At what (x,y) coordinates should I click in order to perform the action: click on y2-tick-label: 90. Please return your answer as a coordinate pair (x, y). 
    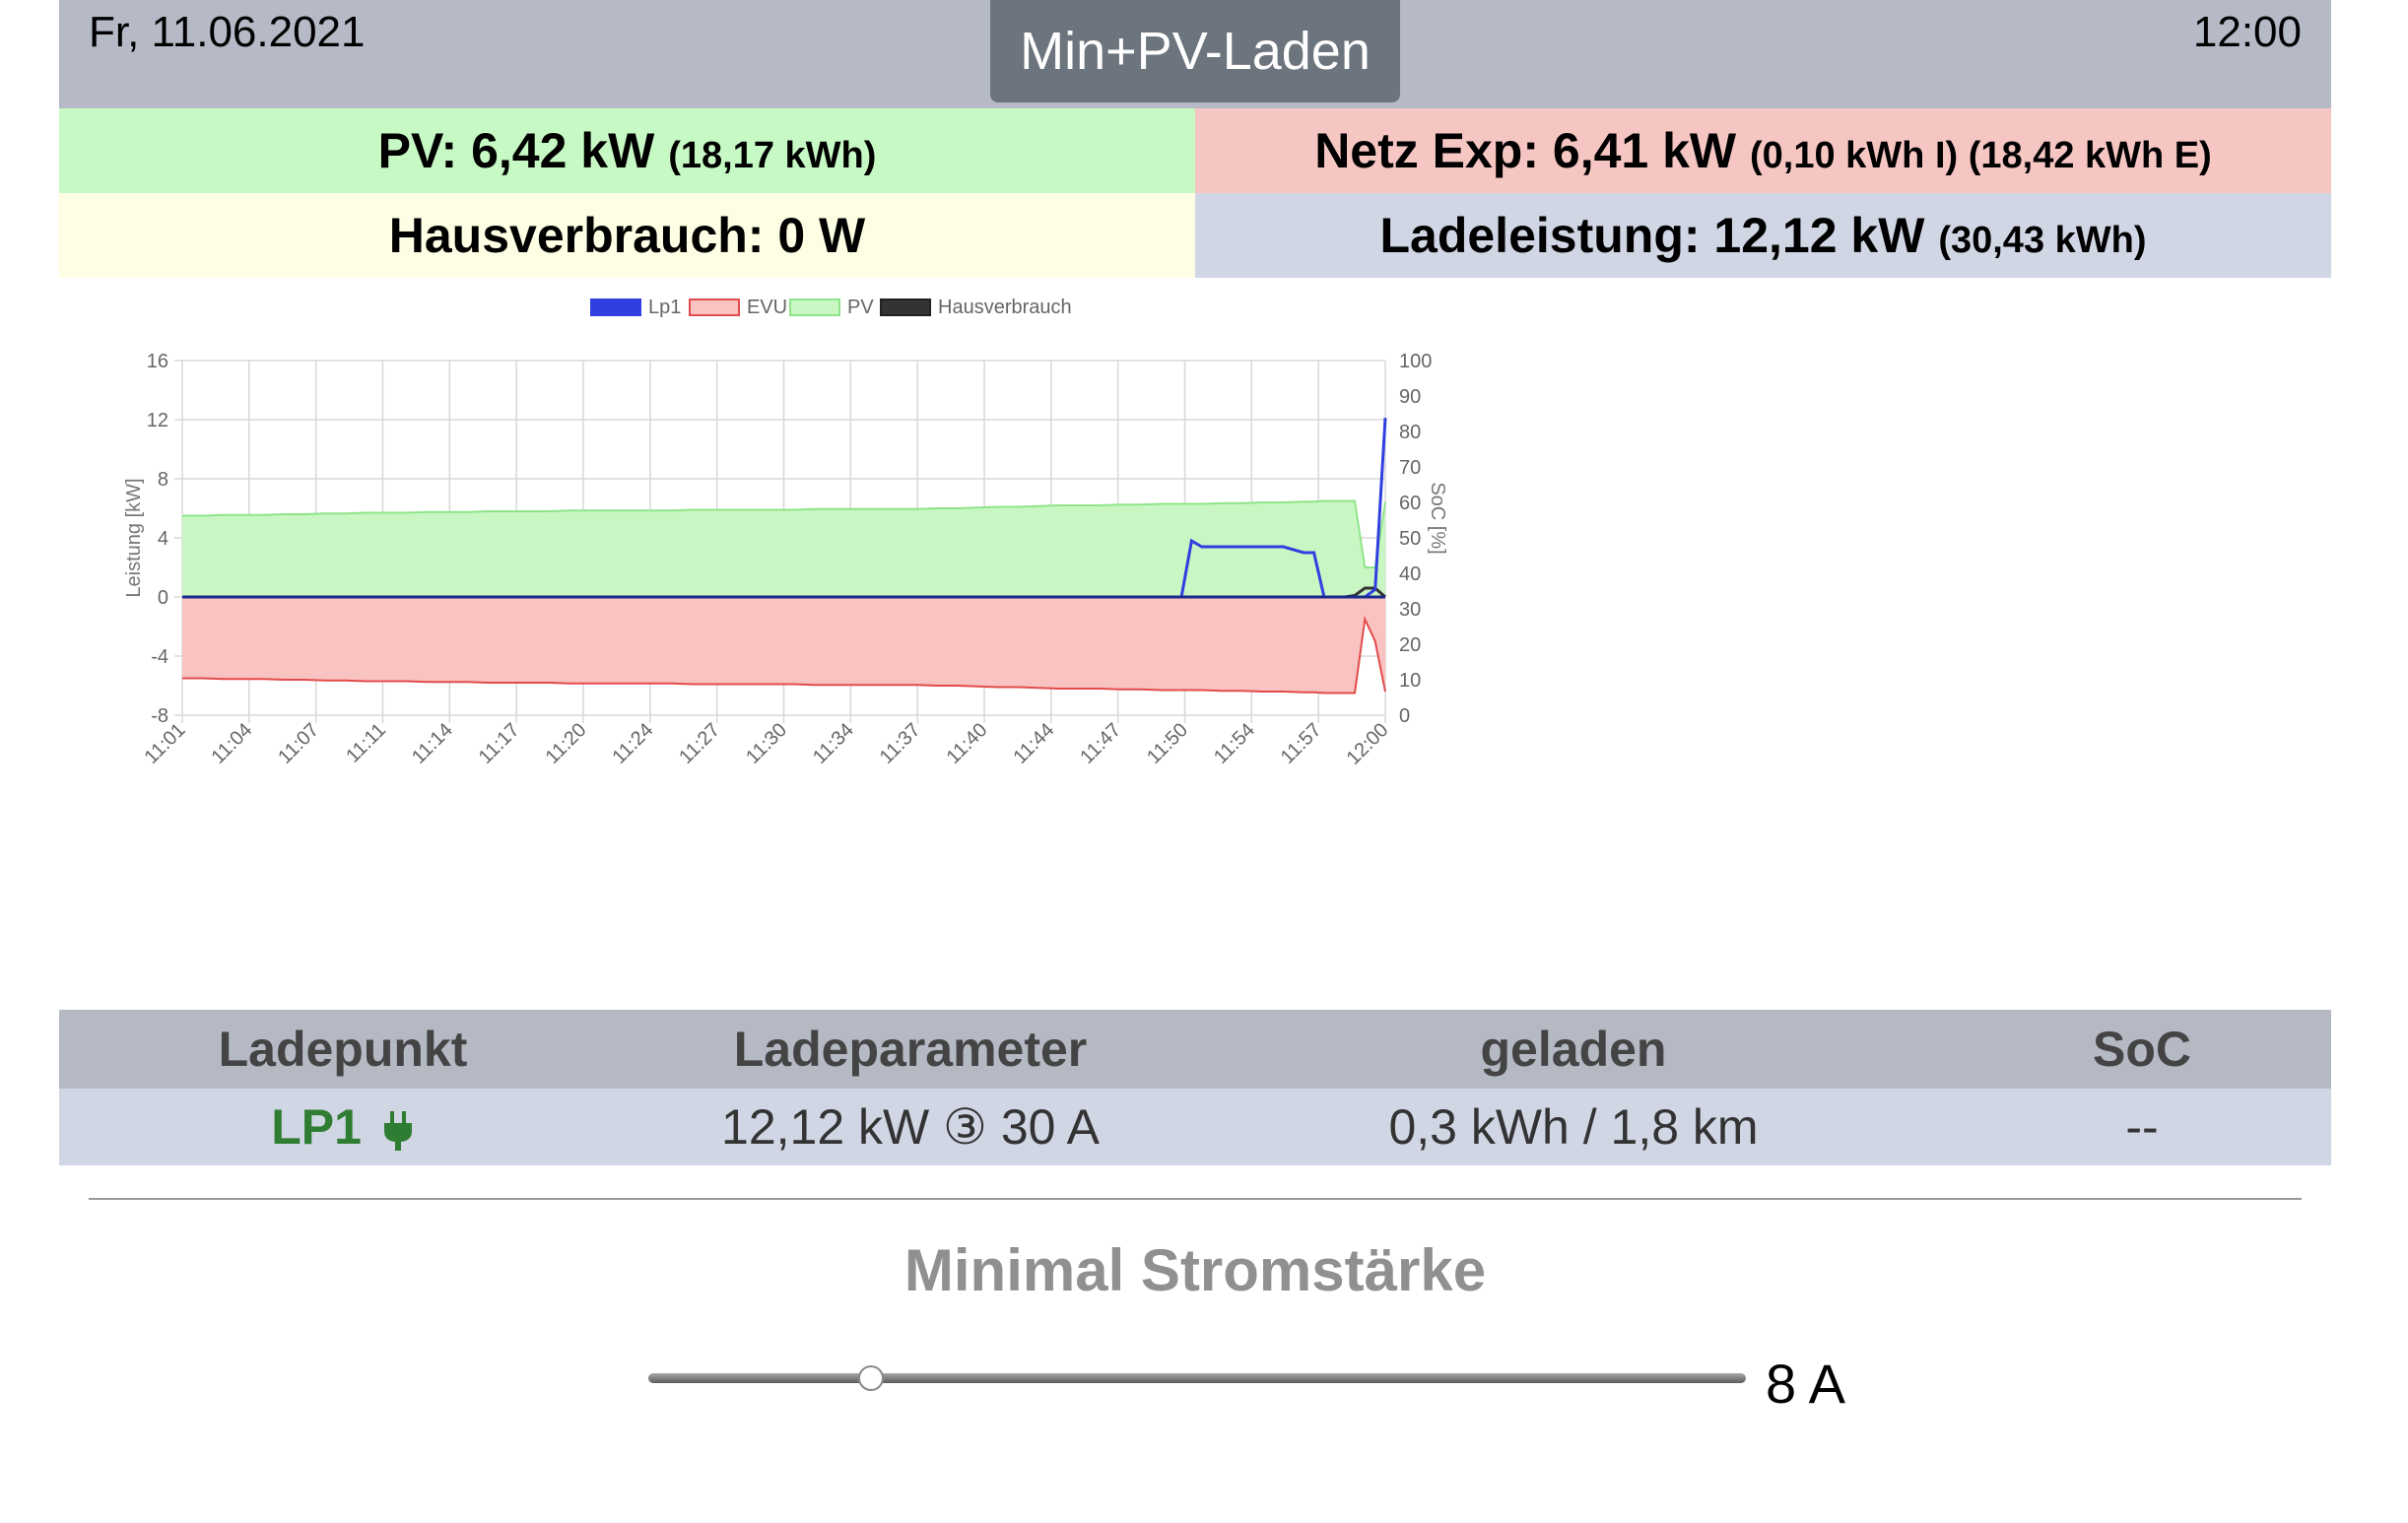
    Looking at the image, I should click on (1410, 397).